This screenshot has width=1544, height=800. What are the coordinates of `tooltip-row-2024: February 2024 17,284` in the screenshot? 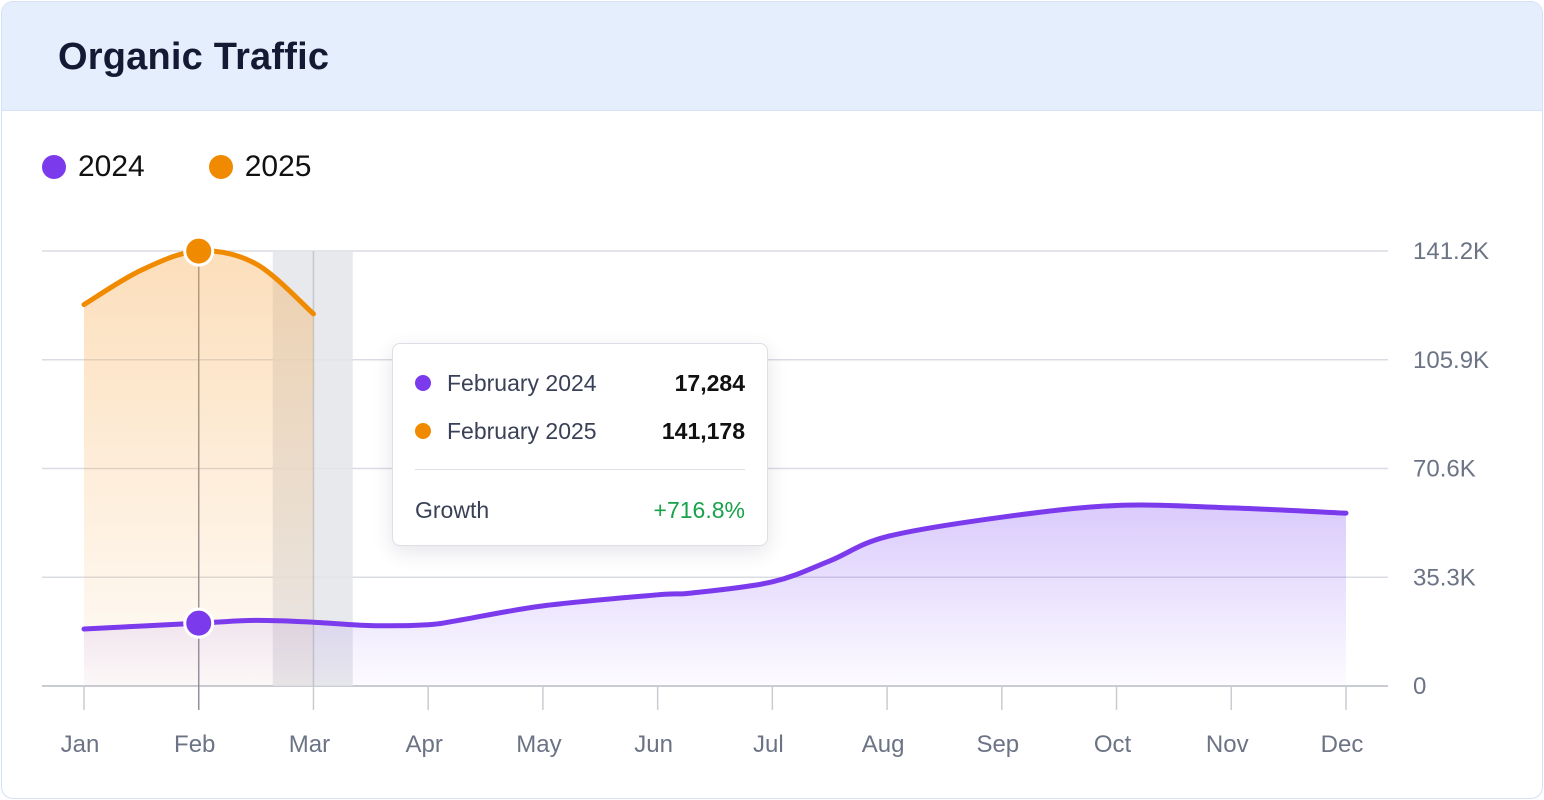 It's located at (580, 383).